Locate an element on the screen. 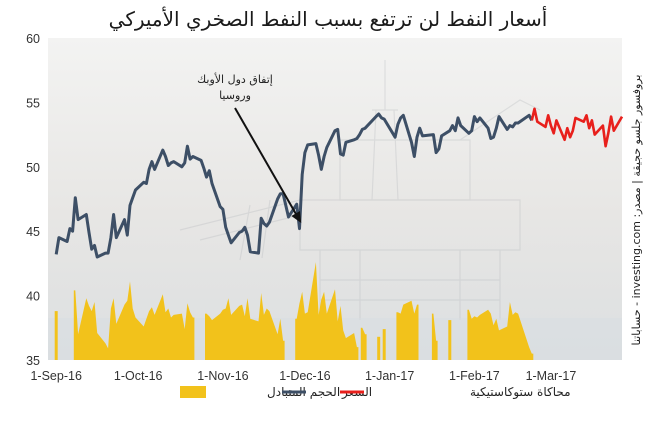 The height and width of the screenshot is (422, 656). x-tick-label-1-jan-17: 1-Jan-17 is located at coordinates (389, 376).